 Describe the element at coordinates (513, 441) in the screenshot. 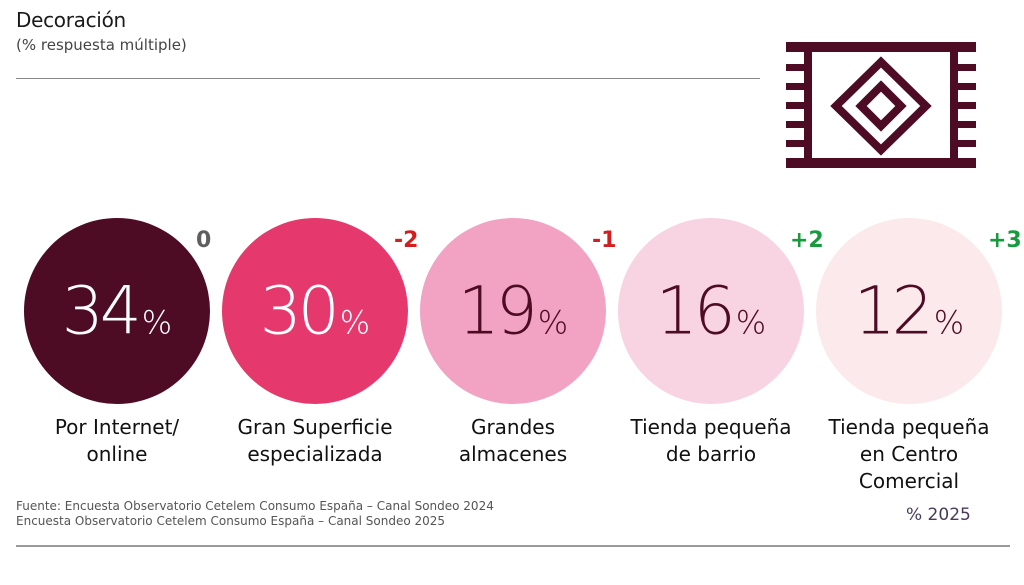

I see `category-label: Grandes almacenes` at that location.